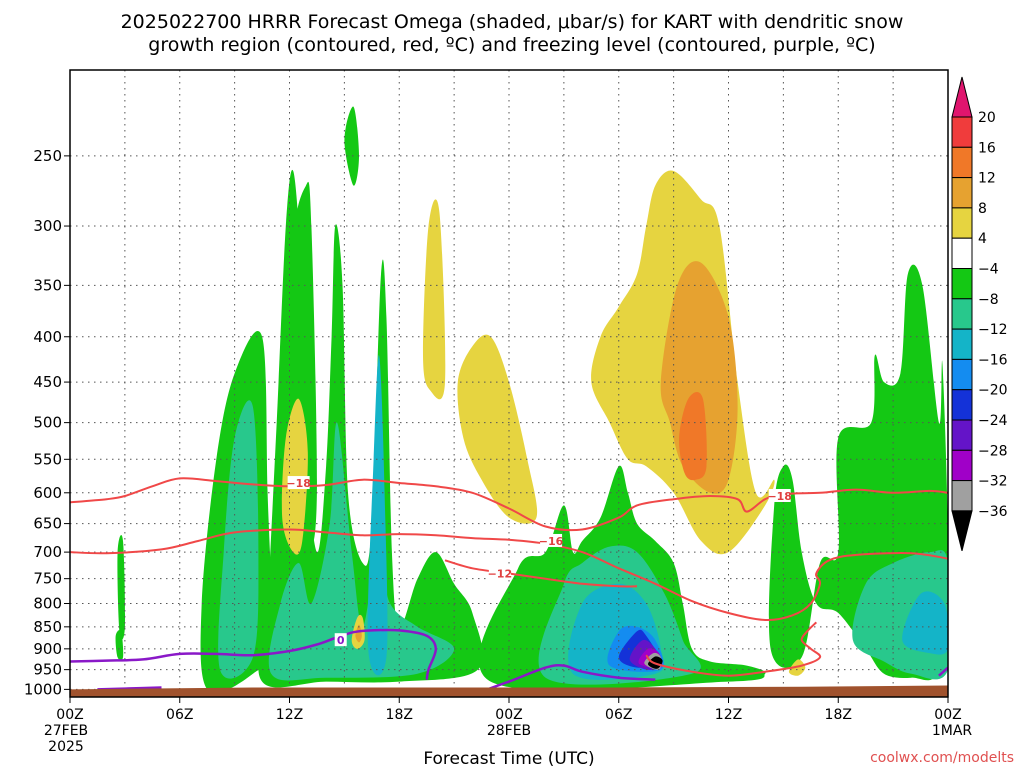 This screenshot has width=1024, height=768. What do you see at coordinates (993, 512) in the screenshot?
I see `colorbar-label: −36` at bounding box center [993, 512].